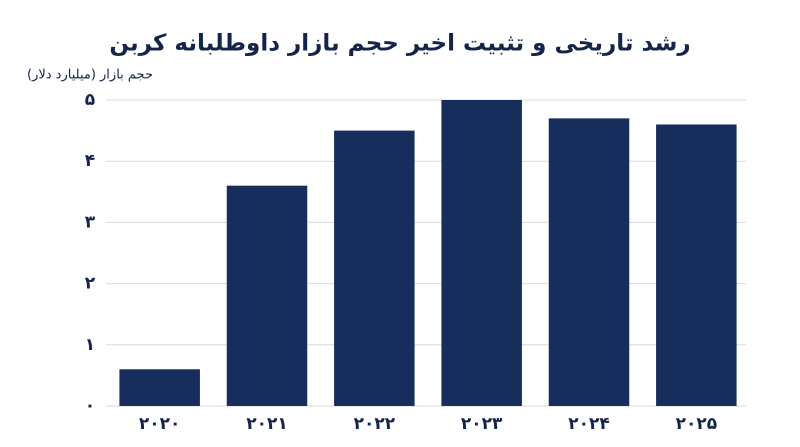 The width and height of the screenshot is (800, 447). I want to click on x-tick-label: ۲۰۲۳, so click(482, 424).